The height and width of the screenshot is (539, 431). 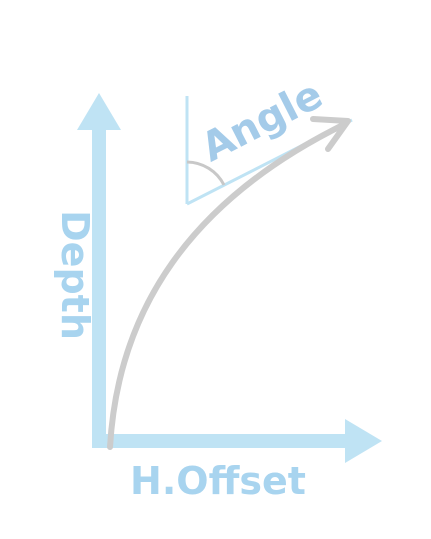 I want to click on depth-axis, so click(x=99, y=270).